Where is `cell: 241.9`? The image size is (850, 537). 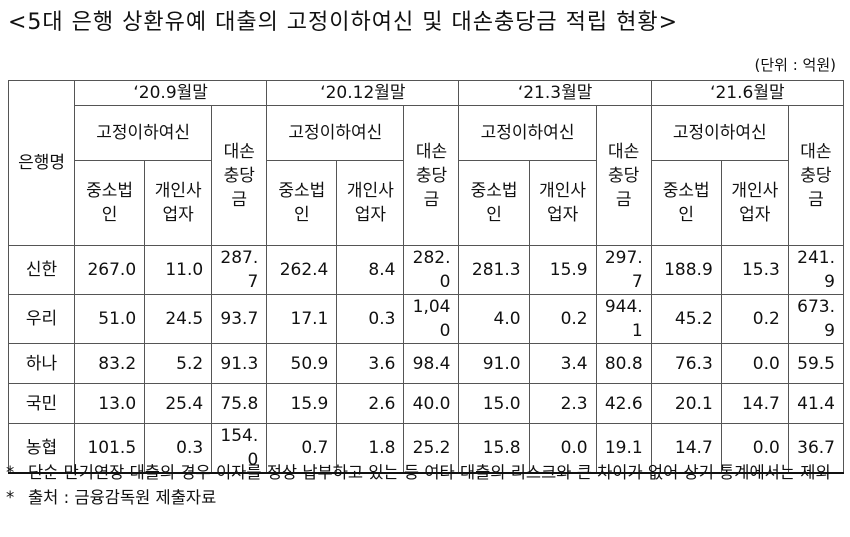
cell: 241.9 is located at coordinates (816, 270).